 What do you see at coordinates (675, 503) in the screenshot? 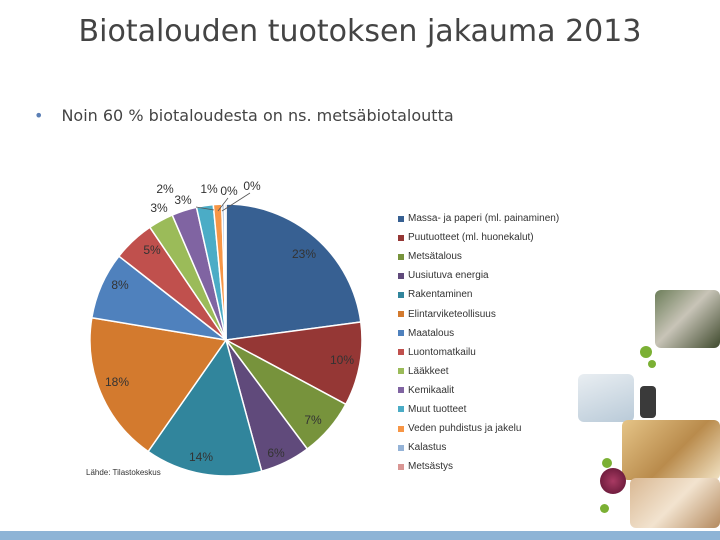
I see `wood-photo` at bounding box center [675, 503].